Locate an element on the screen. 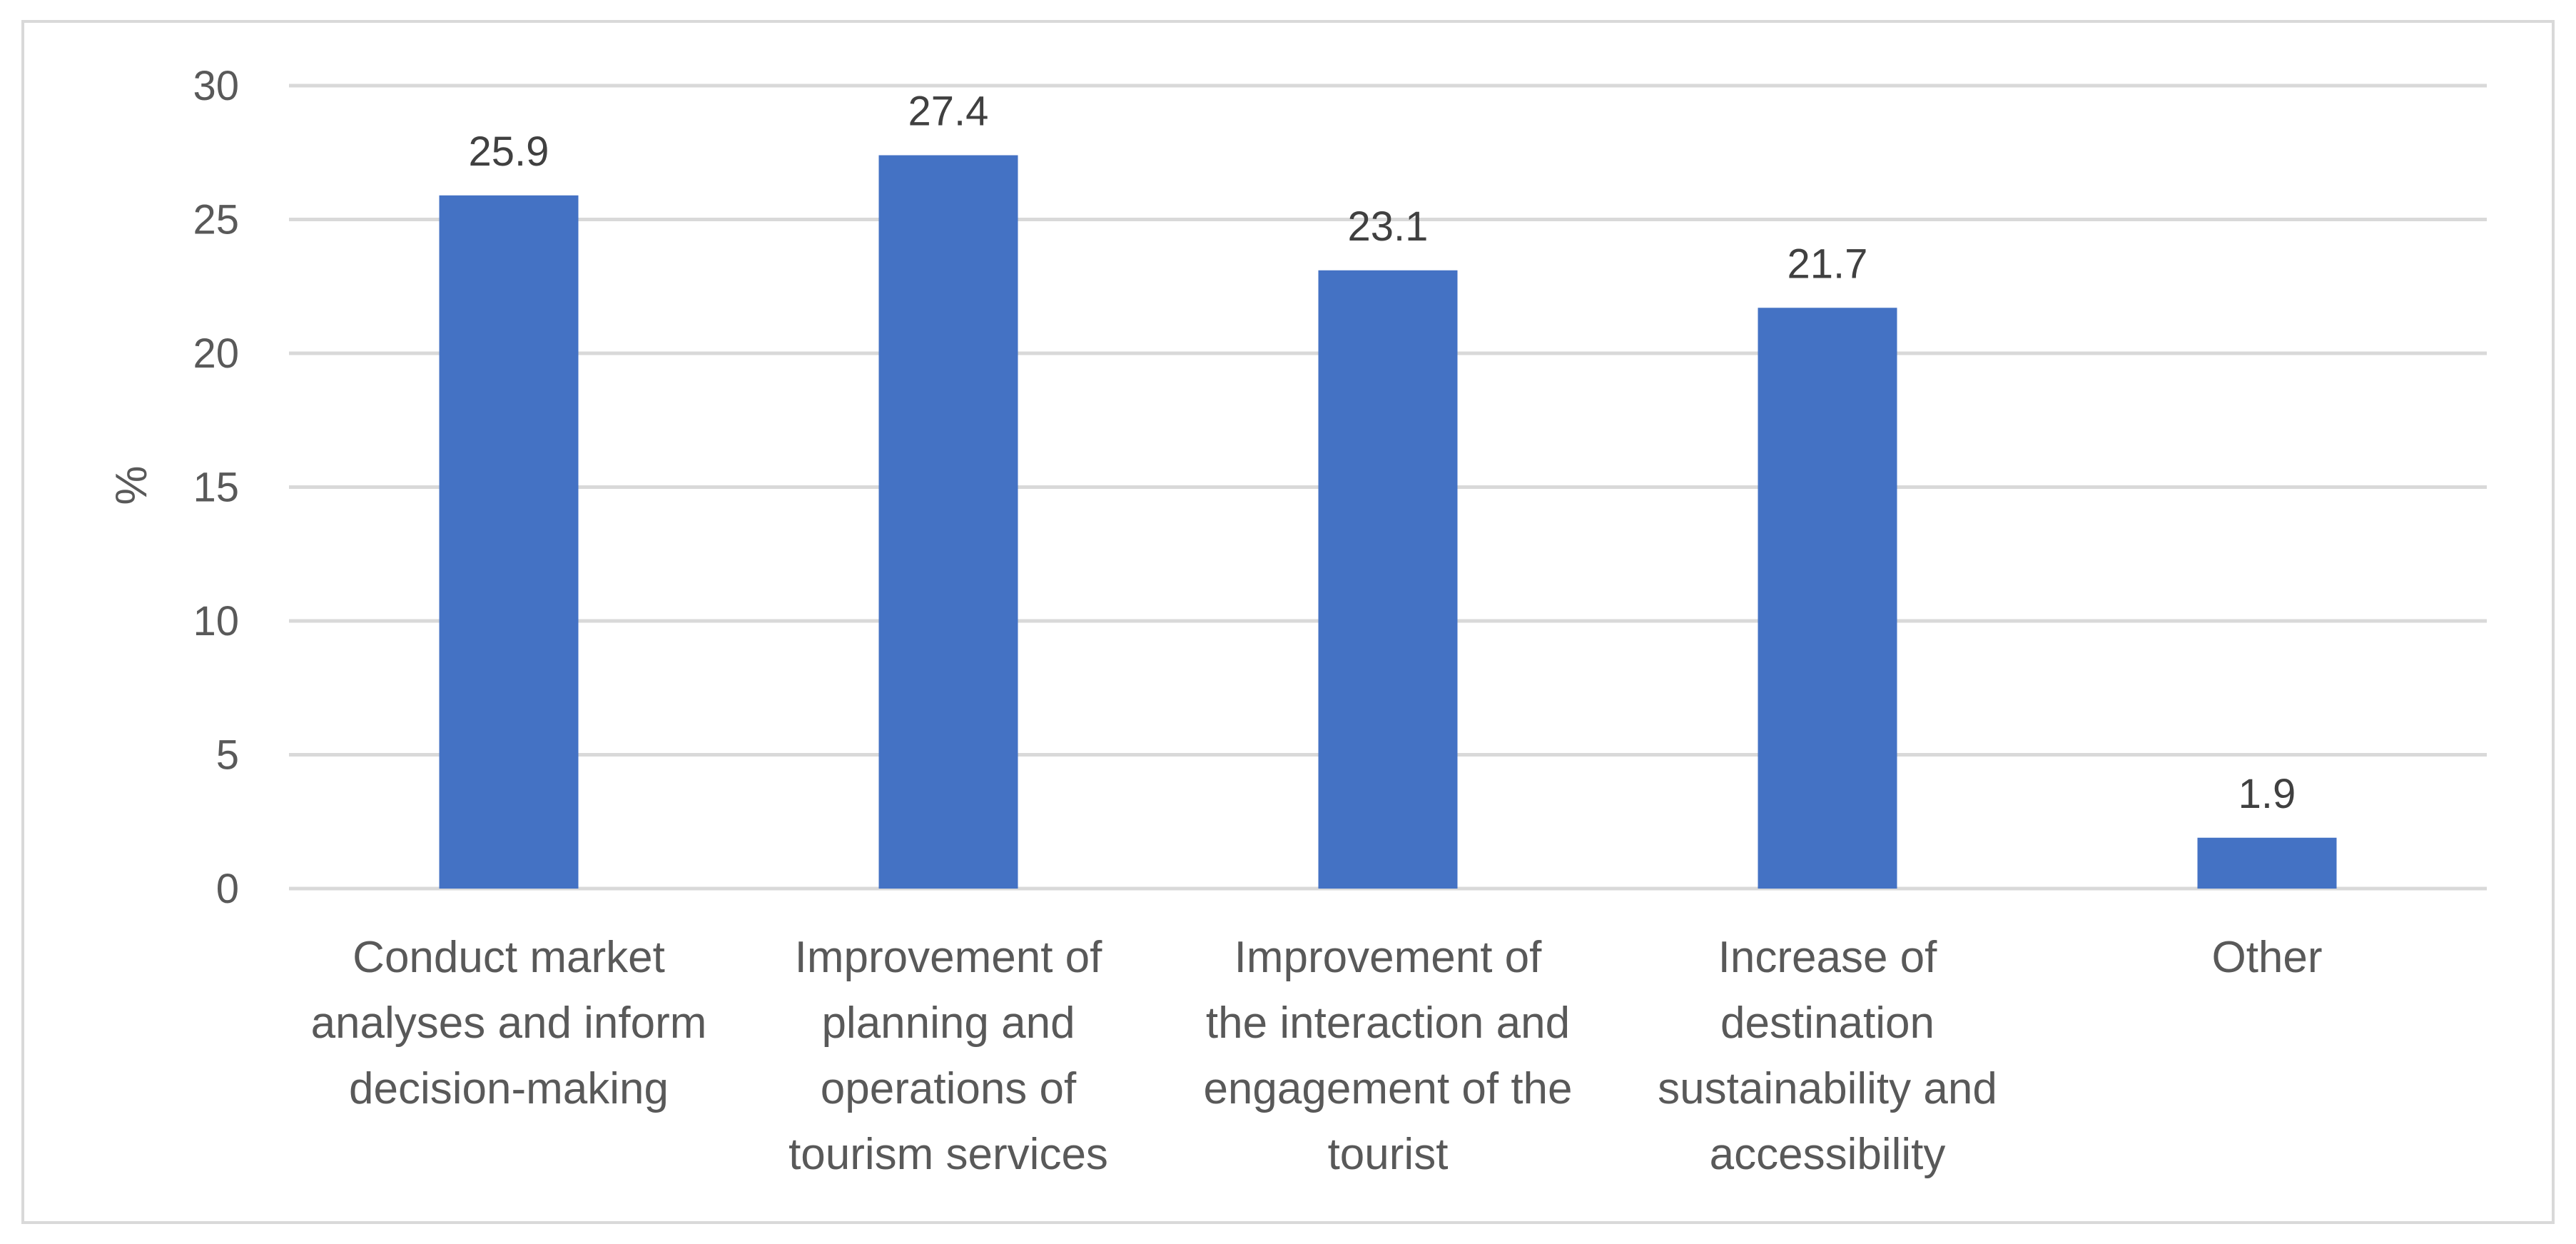 Image resolution: width=2576 pixels, height=1244 pixels. y-tick-label: 5 is located at coordinates (227, 755).